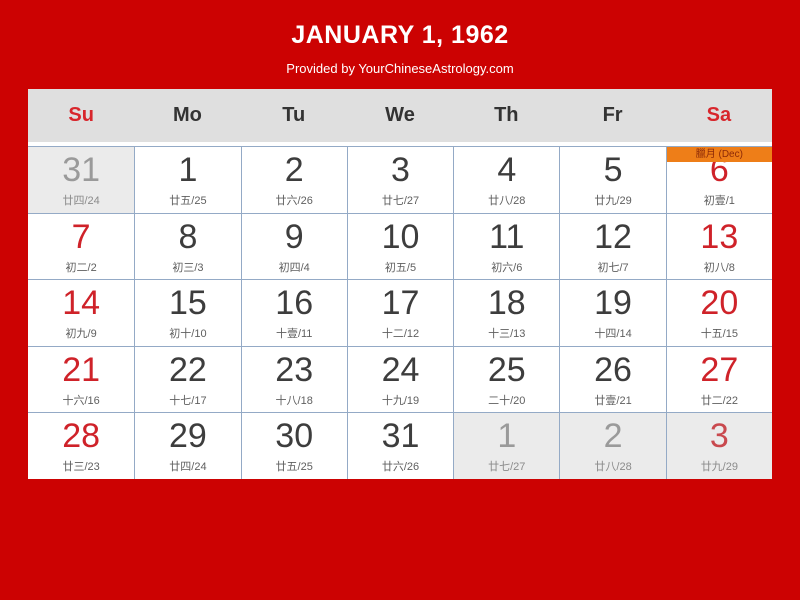 This screenshot has height=600, width=800. What do you see at coordinates (81, 303) in the screenshot?
I see `date-number: 14` at bounding box center [81, 303].